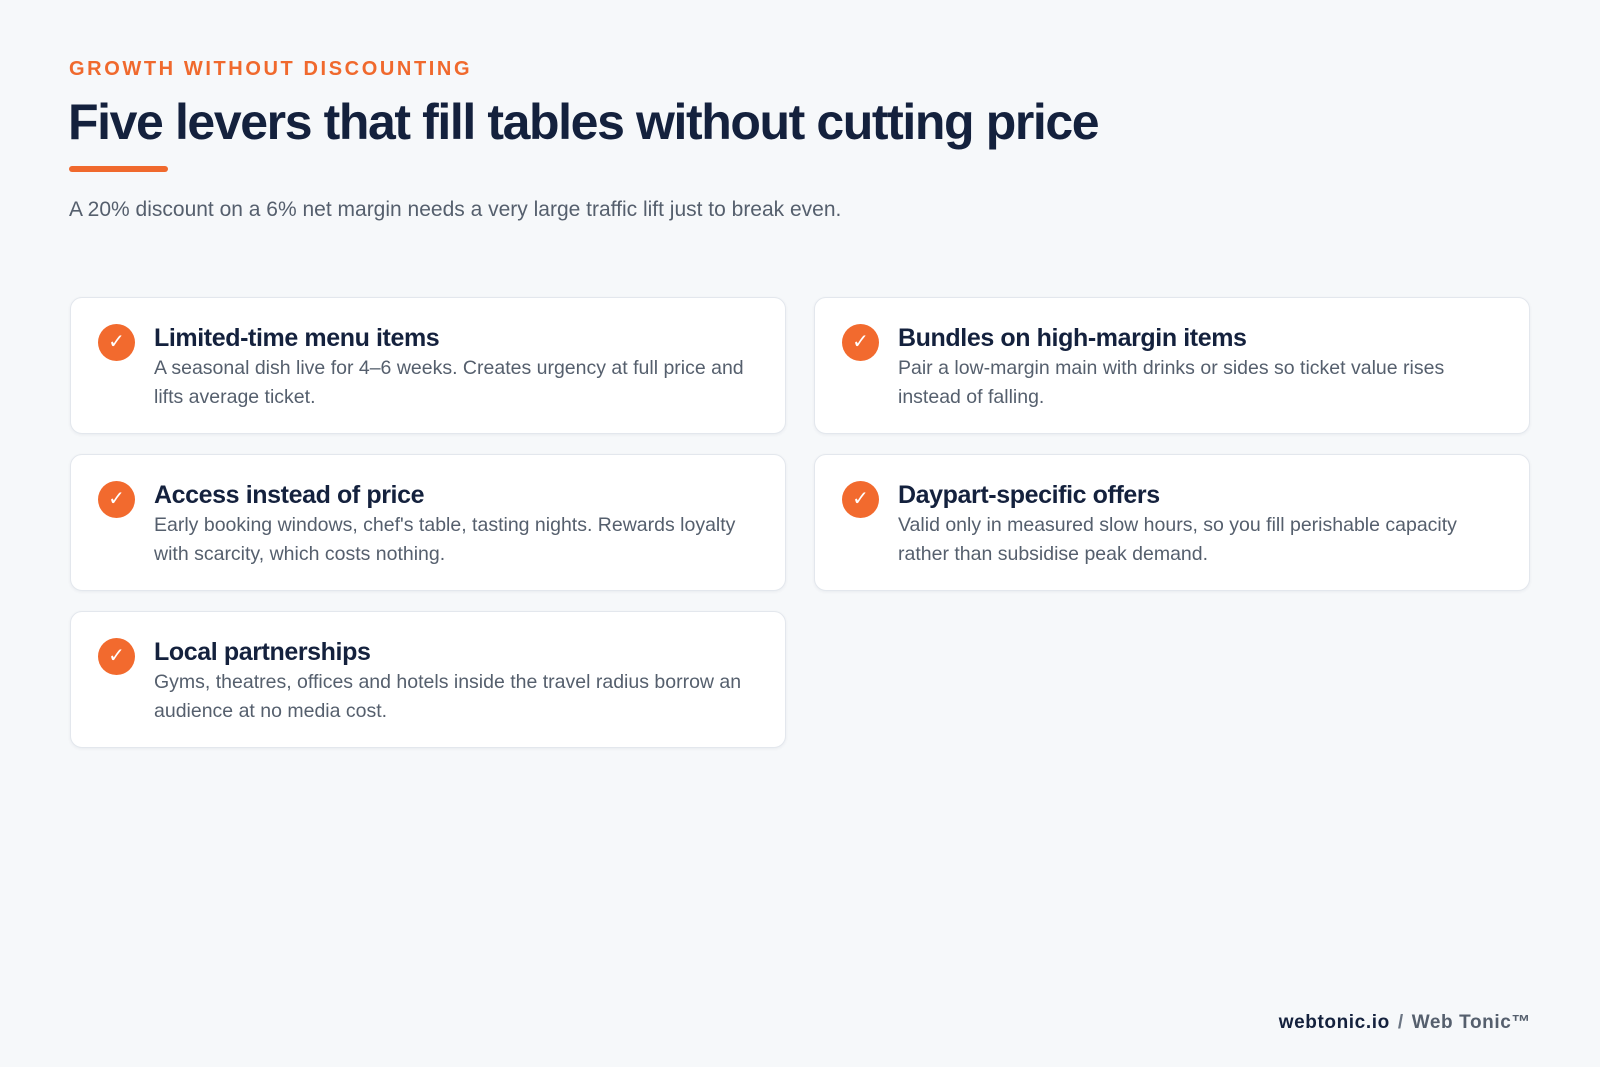 The width and height of the screenshot is (1600, 1067). What do you see at coordinates (289, 495) in the screenshot?
I see `lever-title: Access instead of price` at bounding box center [289, 495].